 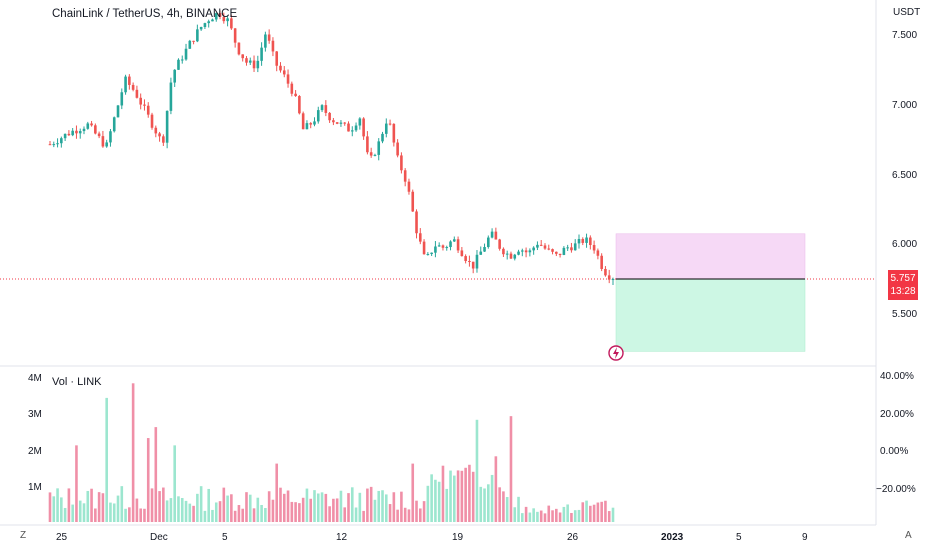 What do you see at coordinates (77, 382) in the screenshot?
I see `volume-label: Vol · LINK` at bounding box center [77, 382].